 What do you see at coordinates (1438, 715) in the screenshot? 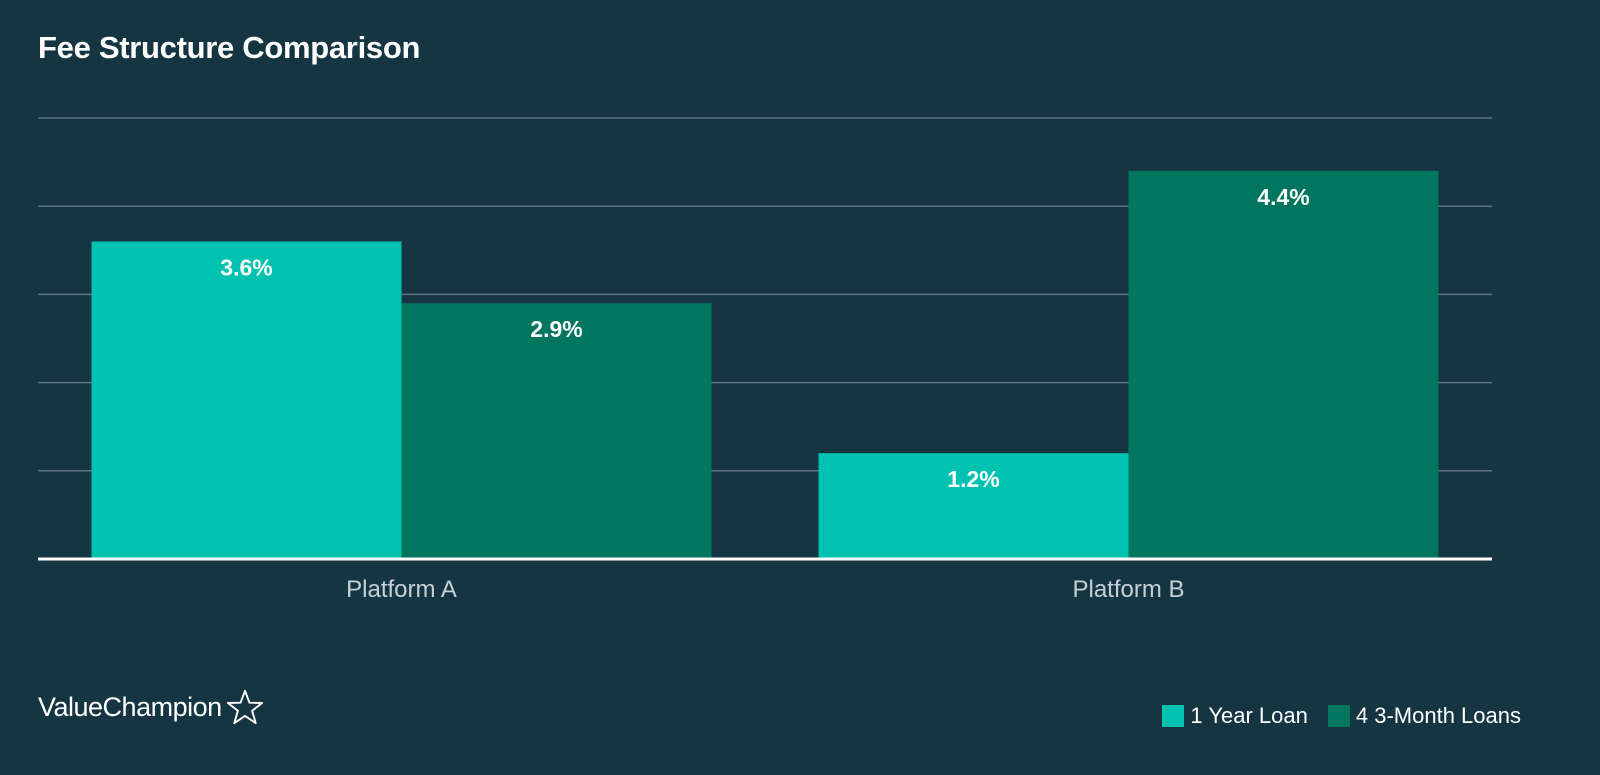
I see `legend-label: 4 3-Month Loans` at bounding box center [1438, 715].